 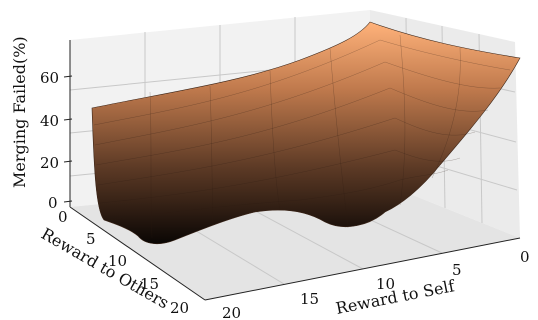 What do you see at coordinates (53, 203) in the screenshot?
I see `z-tick-label: 0` at bounding box center [53, 203].